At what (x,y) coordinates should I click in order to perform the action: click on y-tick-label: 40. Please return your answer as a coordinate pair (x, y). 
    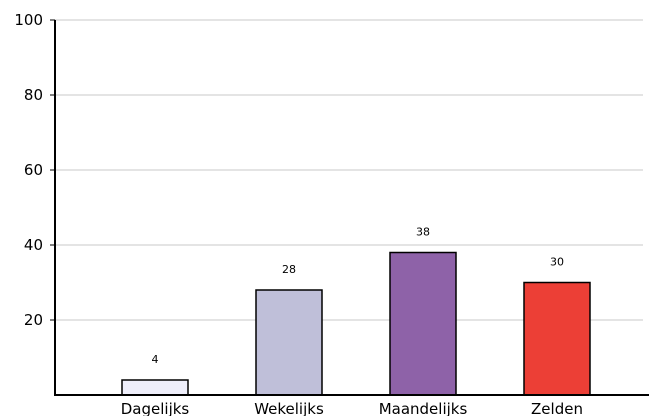
    Looking at the image, I should click on (33, 245).